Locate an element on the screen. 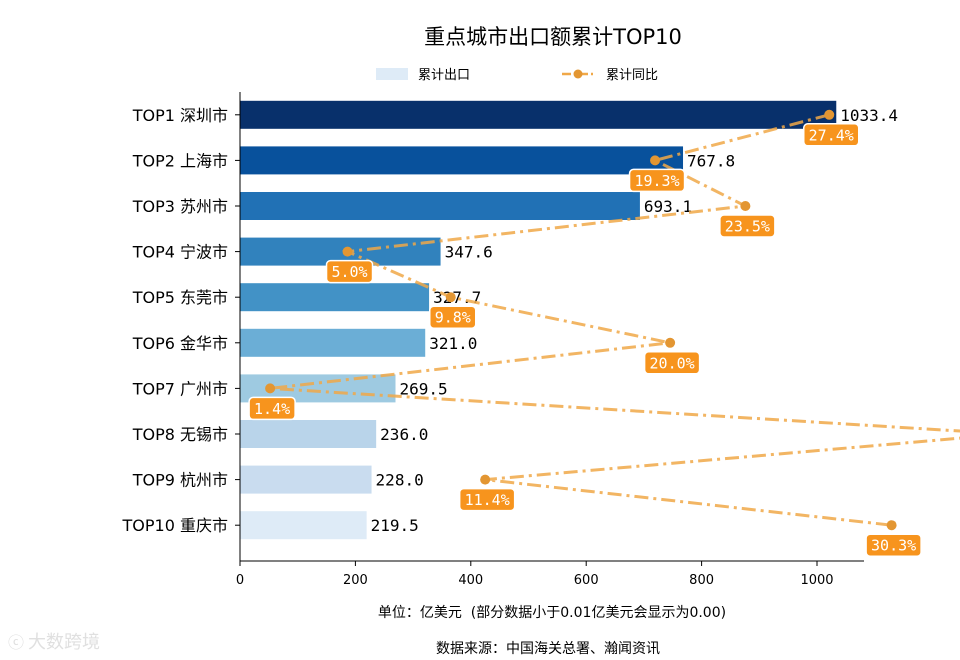 Image resolution: width=960 pixels, height=660 pixels. x-tick-label: 1000 is located at coordinates (816, 580).